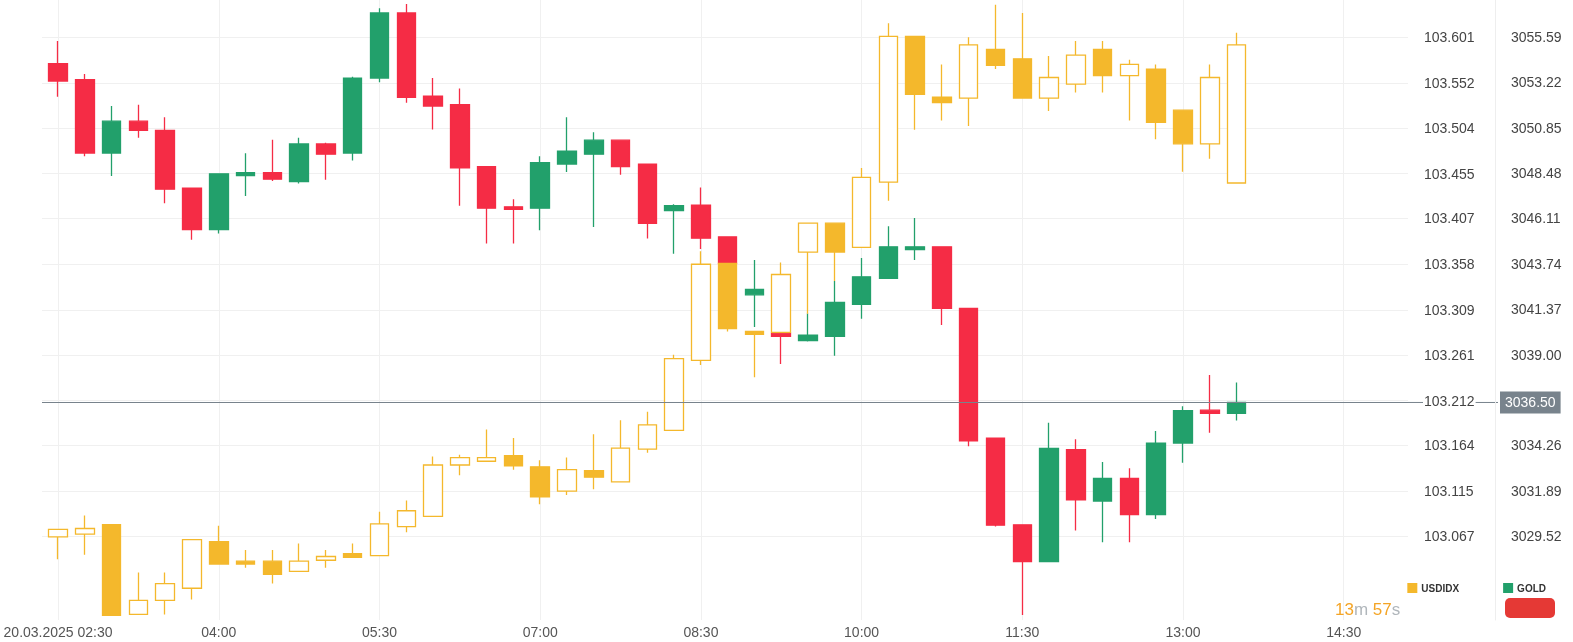 This screenshot has height=642, width=1573. What do you see at coordinates (1536, 263) in the screenshot?
I see `y2-tick-label: 3043.74` at bounding box center [1536, 263].